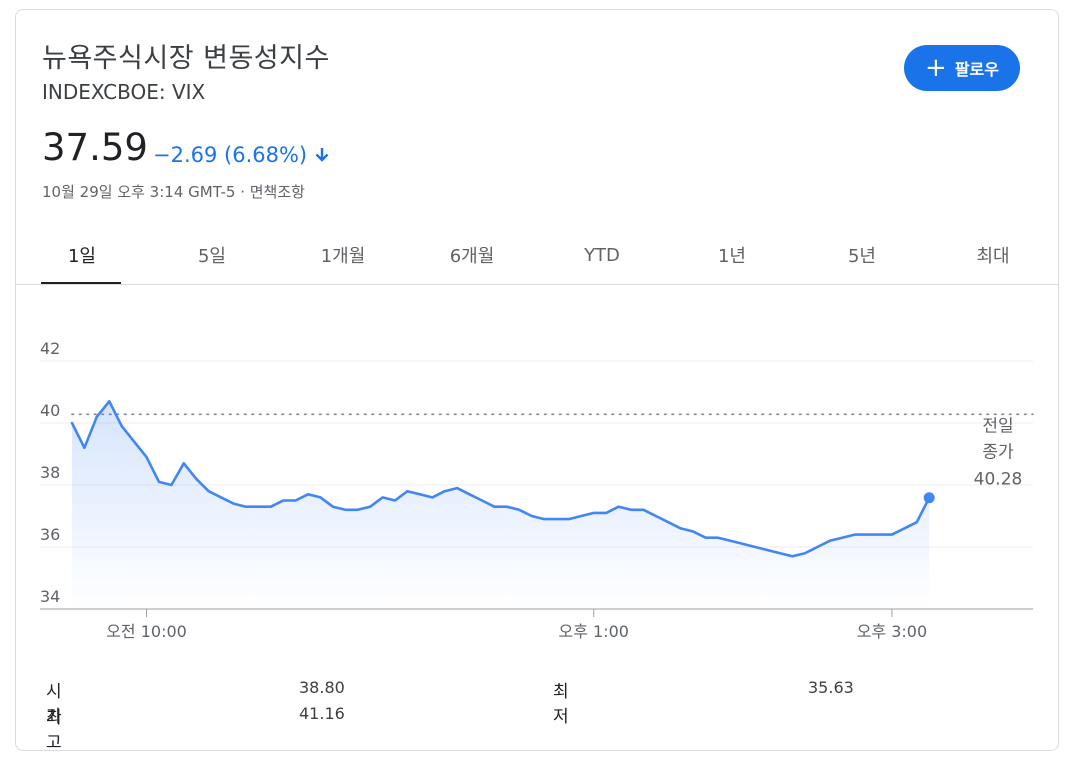 The width and height of the screenshot is (1088, 770). I want to click on quote-timestamp: 10월 29일 오후 3:14 GMT-5 · 면책조항, so click(173, 192).